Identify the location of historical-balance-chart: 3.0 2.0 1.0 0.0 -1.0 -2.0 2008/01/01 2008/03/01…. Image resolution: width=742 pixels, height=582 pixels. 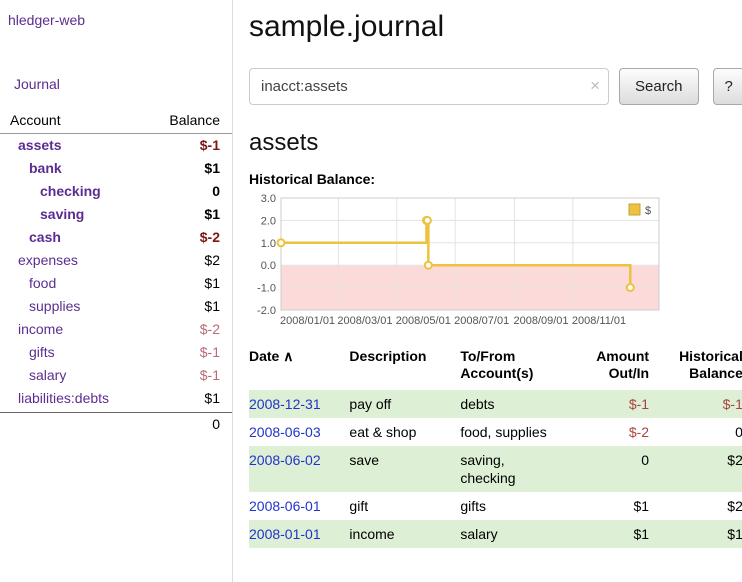
(456, 263).